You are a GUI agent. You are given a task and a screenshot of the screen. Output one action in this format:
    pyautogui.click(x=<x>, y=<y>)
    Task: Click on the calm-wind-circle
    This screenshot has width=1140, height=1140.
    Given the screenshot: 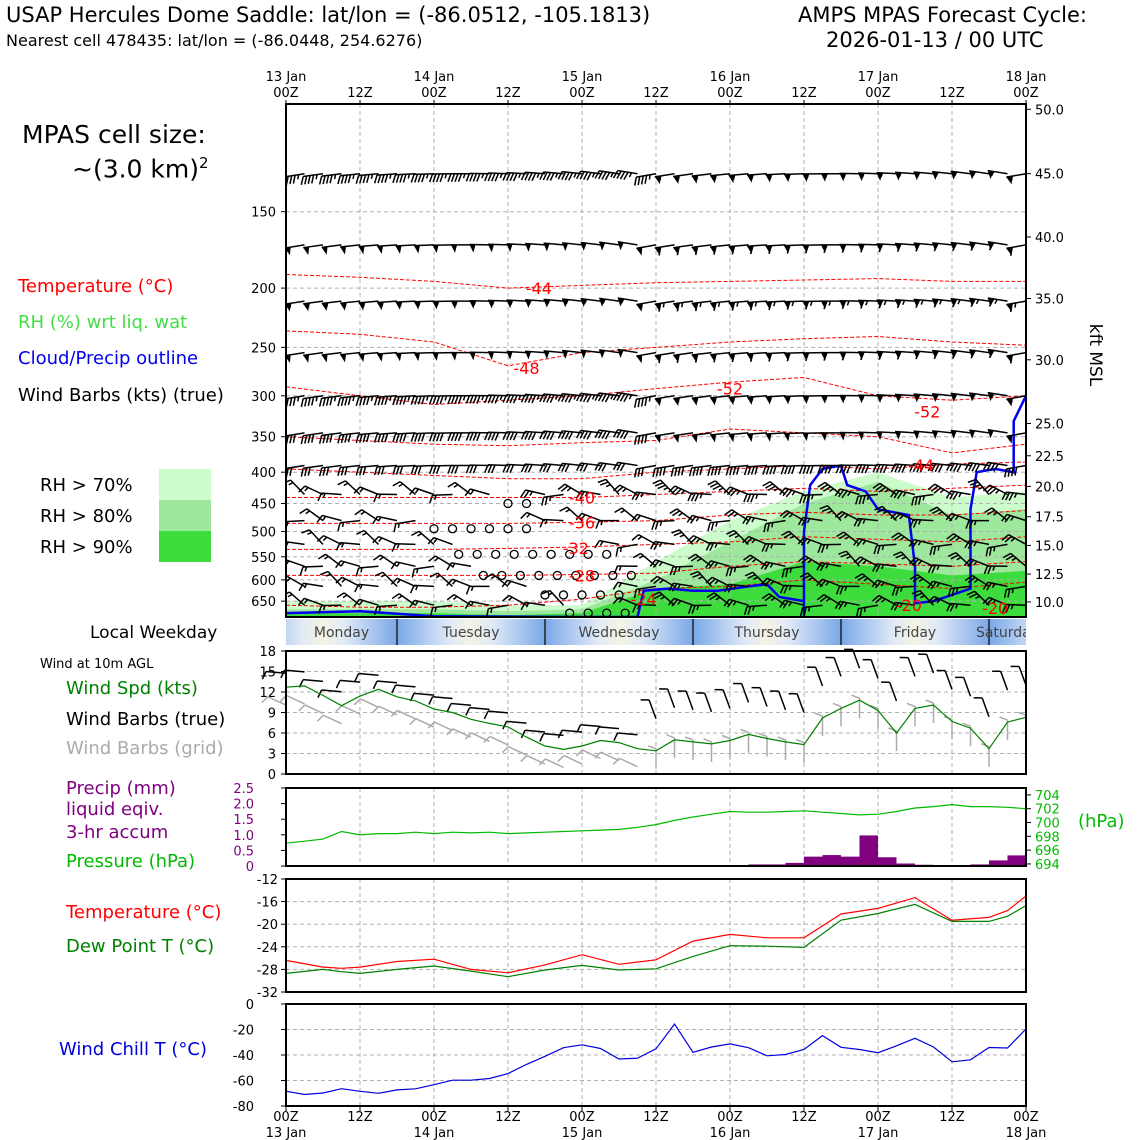 What is the action you would take?
    pyautogui.click(x=520, y=575)
    